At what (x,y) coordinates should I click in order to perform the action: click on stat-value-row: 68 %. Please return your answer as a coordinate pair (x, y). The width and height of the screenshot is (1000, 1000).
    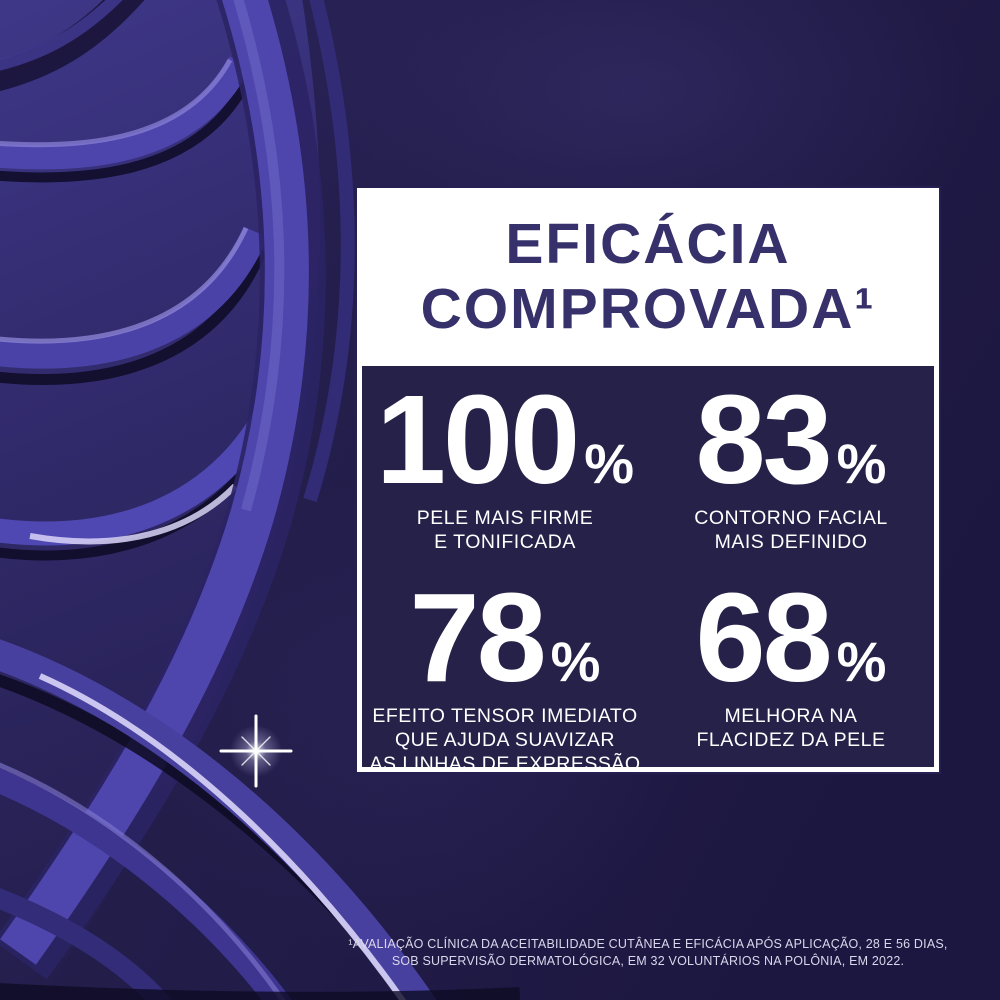
    Looking at the image, I should click on (791, 637).